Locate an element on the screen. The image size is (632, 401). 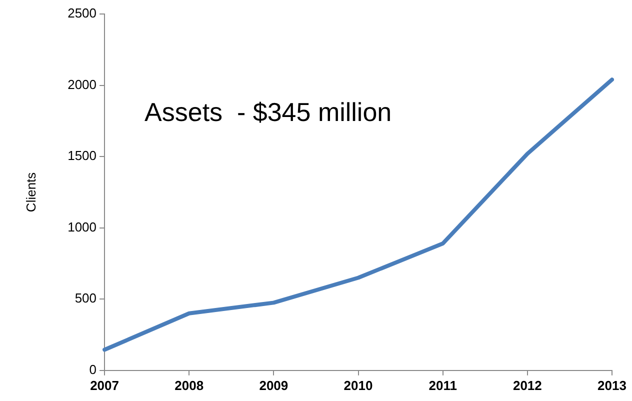
x-tick-label: 2008 is located at coordinates (189, 385).